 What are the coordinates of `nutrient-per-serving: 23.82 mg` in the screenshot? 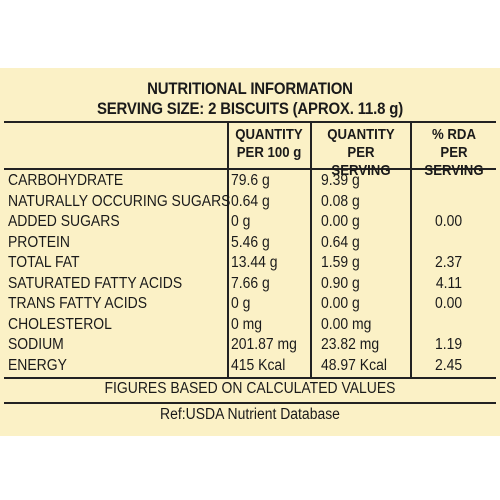 It's located at (350, 344).